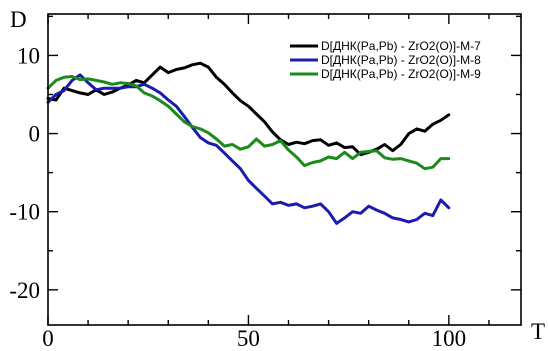  What do you see at coordinates (401, 46) in the screenshot?
I see `legend-label-1: D[ДНК(Pa,Pb) - ZrO2(O)]-M-7` at bounding box center [401, 46].